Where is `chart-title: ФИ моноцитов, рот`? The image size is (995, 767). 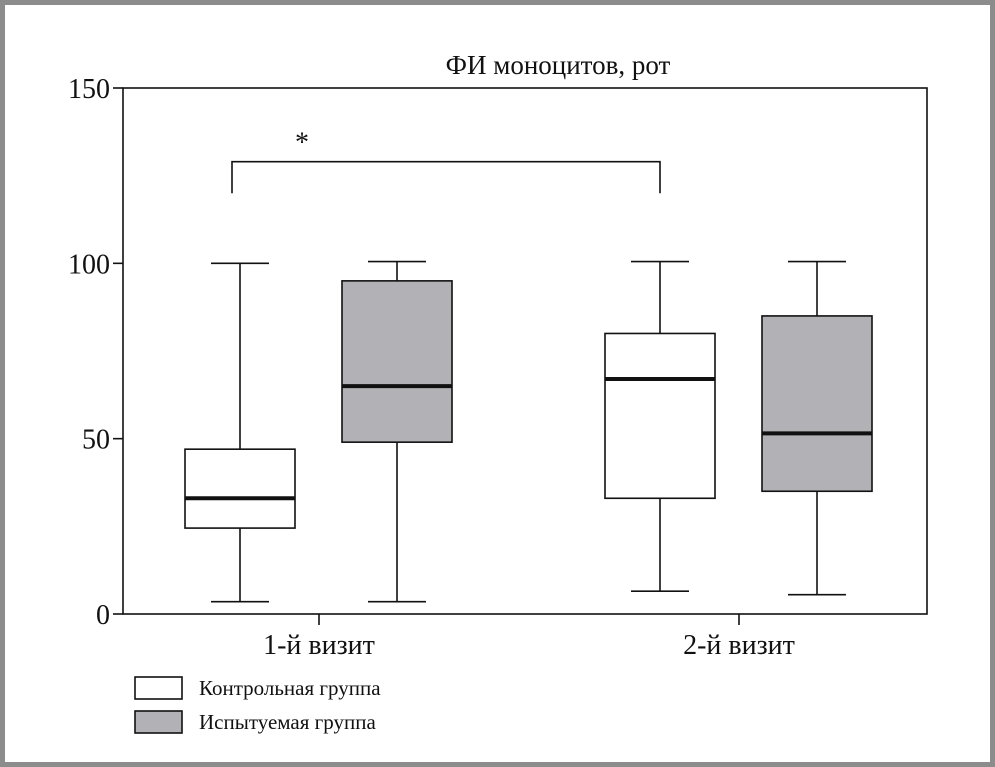 chart-title: ФИ моноцитов, рот is located at coordinates (558, 65).